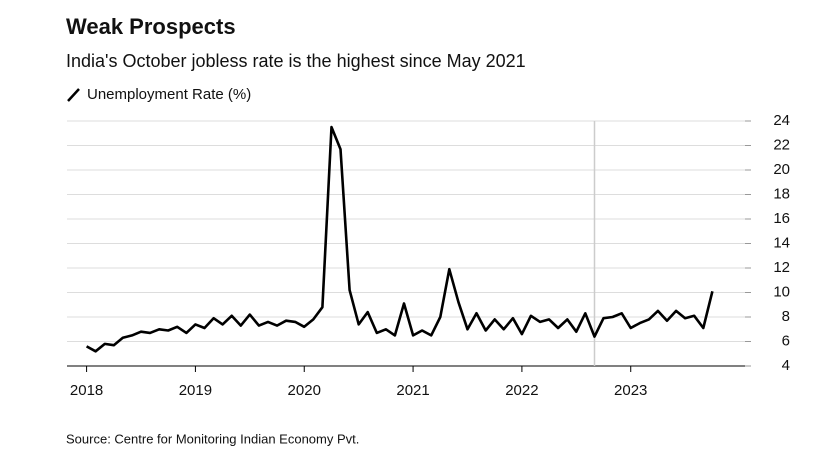 This screenshot has height=467, width=819. What do you see at coordinates (195, 390) in the screenshot?
I see `x-tick-label: 2019` at bounding box center [195, 390].